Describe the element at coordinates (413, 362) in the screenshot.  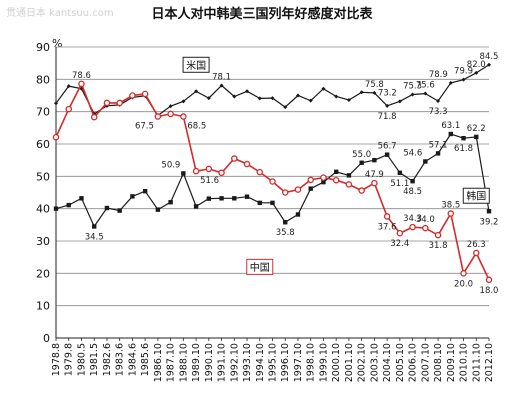
I see `x-tick-label-28: 2006.10` at that location.